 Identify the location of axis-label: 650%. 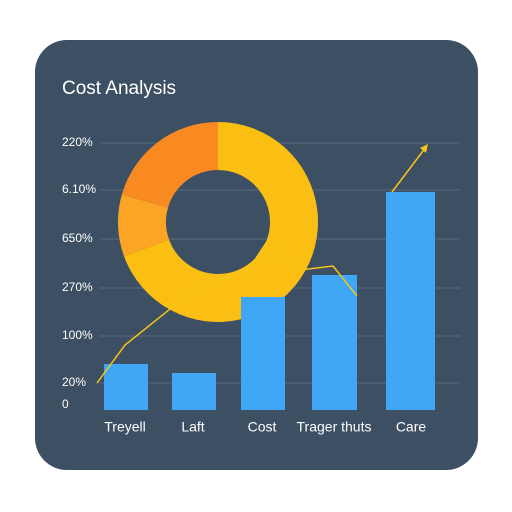
(77, 238).